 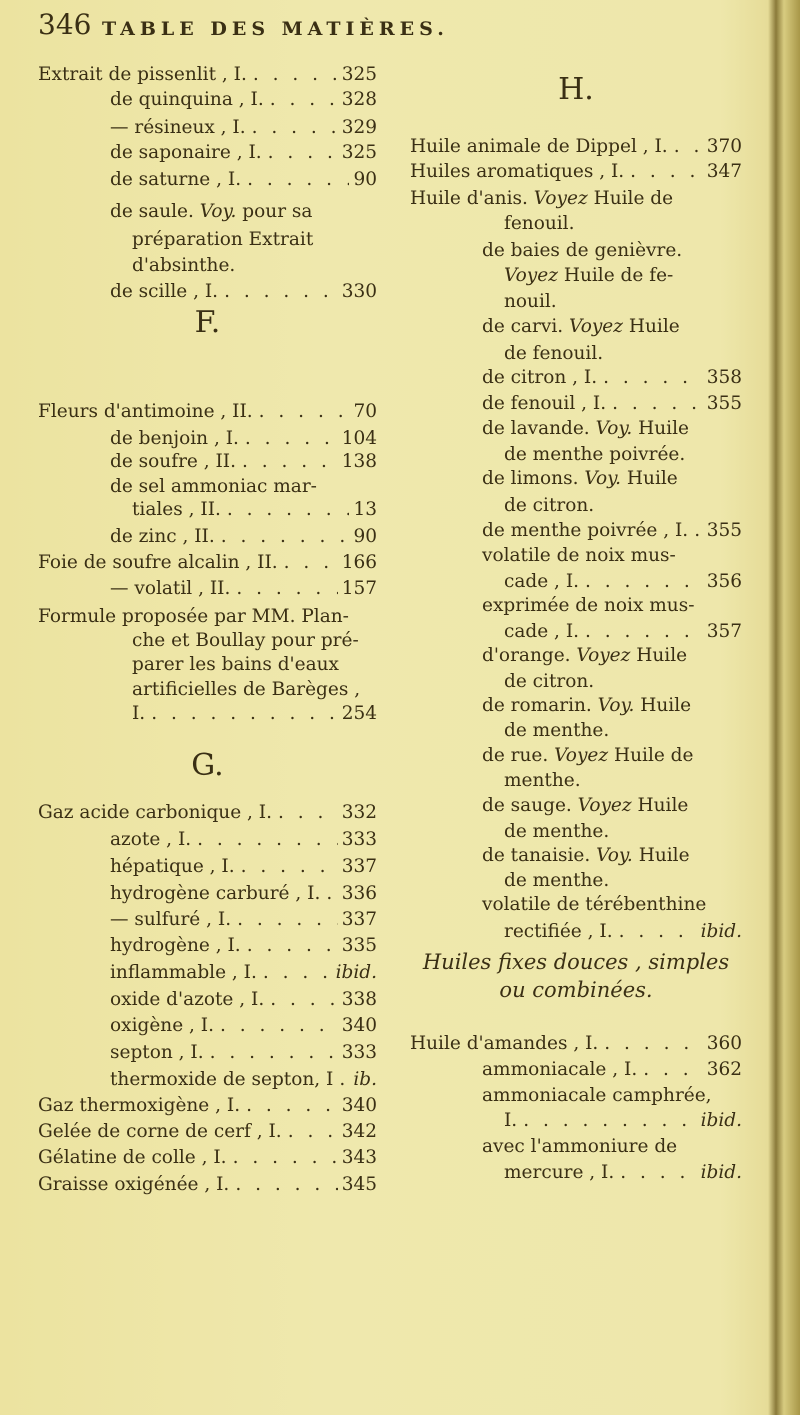 What do you see at coordinates (588, 606) in the screenshot?
I see `index-entry: exprimée de noix mus-` at bounding box center [588, 606].